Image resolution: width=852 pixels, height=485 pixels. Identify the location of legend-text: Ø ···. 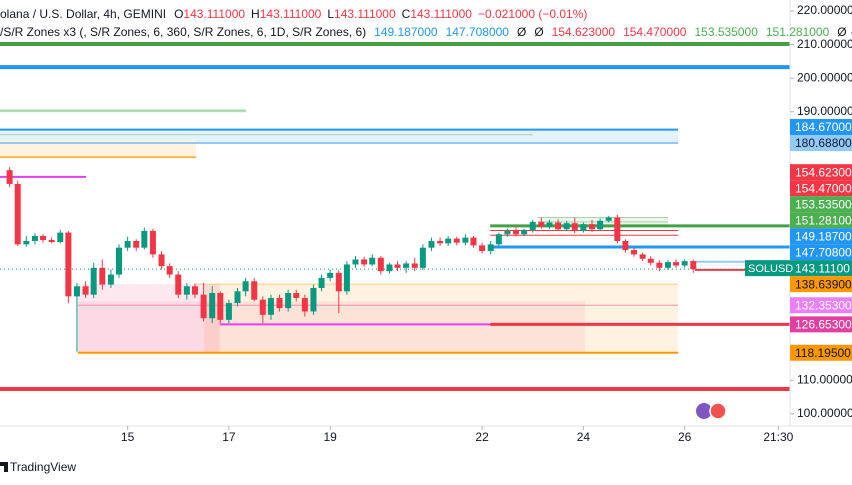
(844, 32).